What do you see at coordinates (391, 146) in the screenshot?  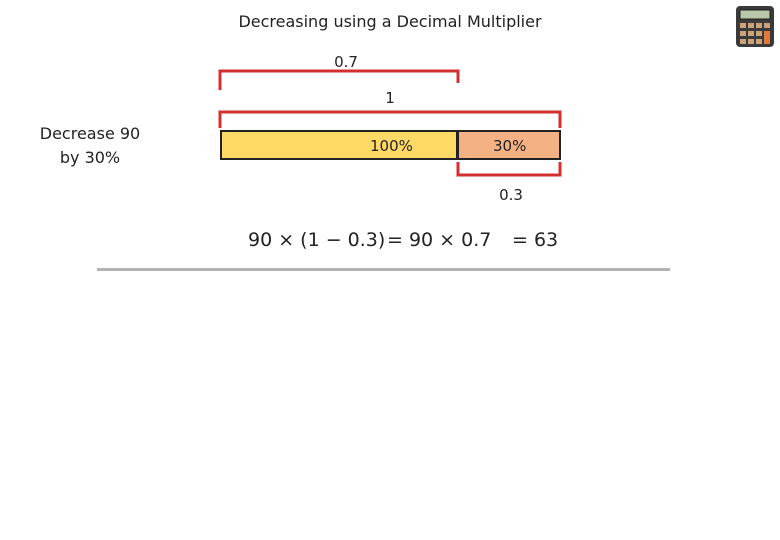 I see `bar-main-label: 100%` at bounding box center [391, 146].